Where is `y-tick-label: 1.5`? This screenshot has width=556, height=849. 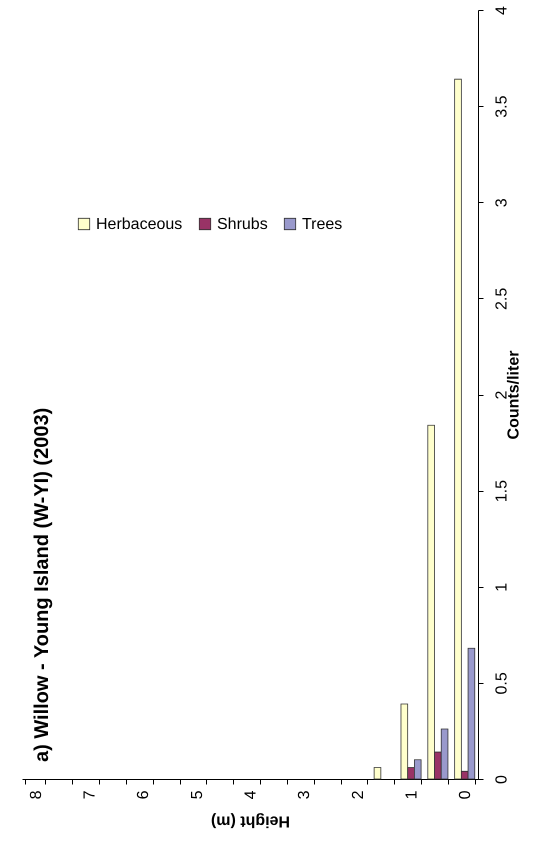
y-tick-label: 1.5 is located at coordinates (502, 491).